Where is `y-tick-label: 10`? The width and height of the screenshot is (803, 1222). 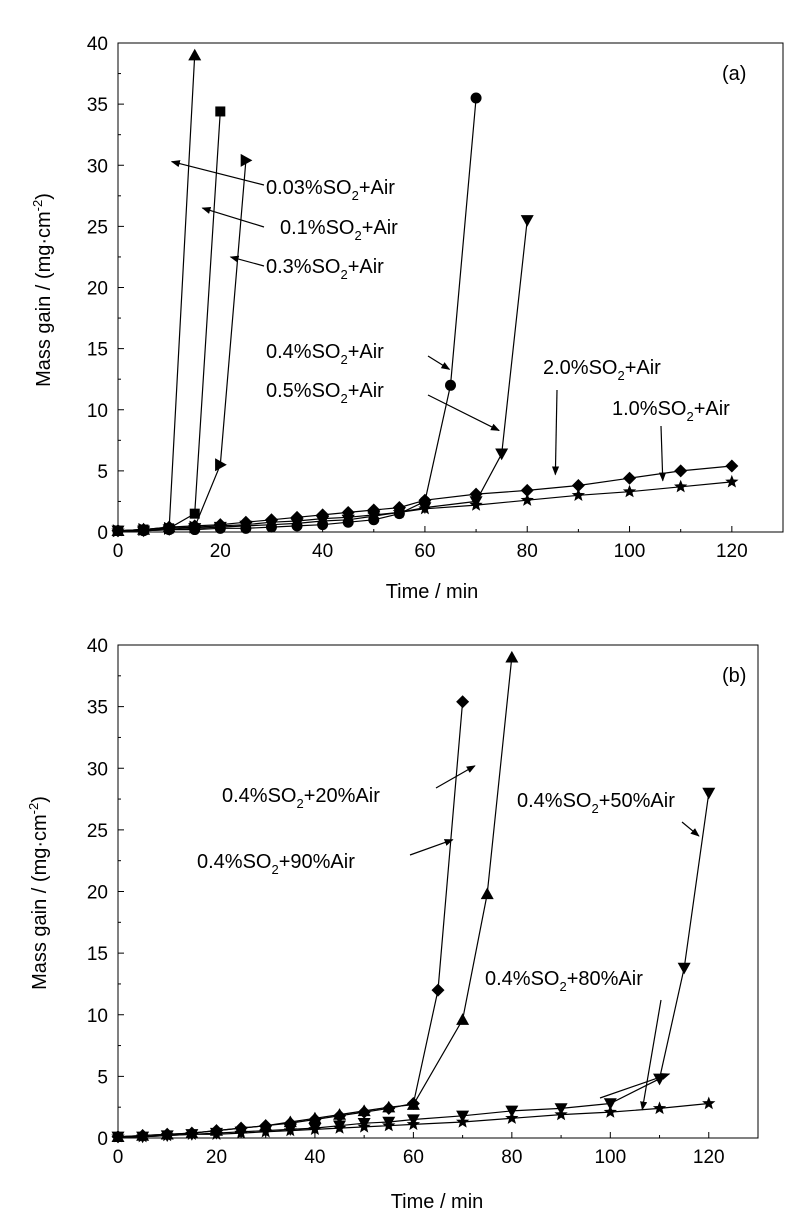
y-tick-label: 10 is located at coordinates (97, 1016).